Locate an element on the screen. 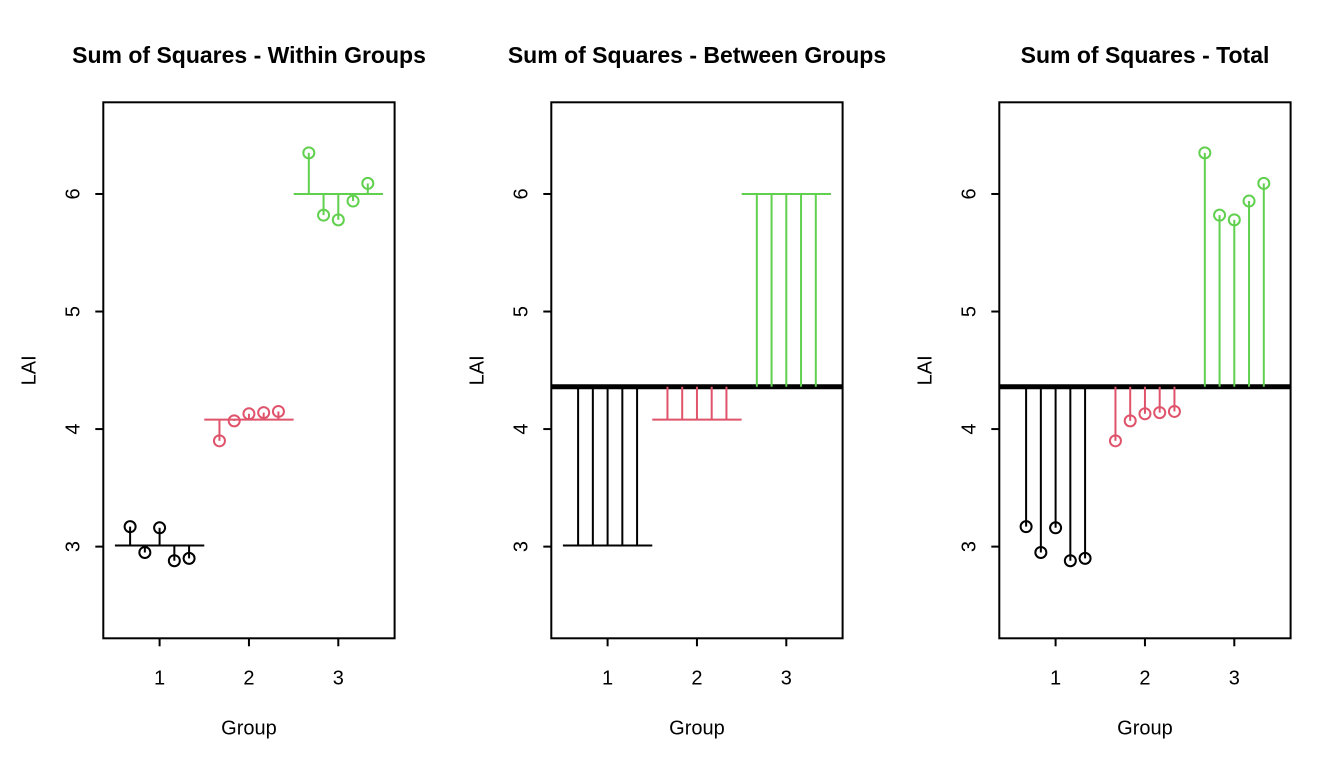 The width and height of the screenshot is (1344, 768). panel-title-between: Sum of Squares - Between Groups is located at coordinates (697, 55).